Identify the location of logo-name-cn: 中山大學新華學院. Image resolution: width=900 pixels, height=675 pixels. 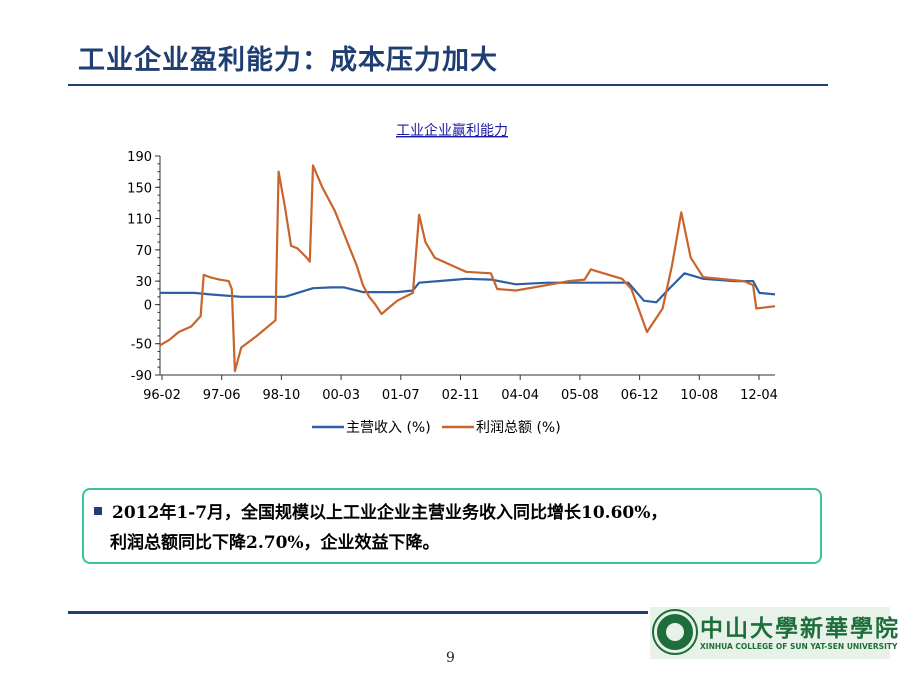
(800, 629).